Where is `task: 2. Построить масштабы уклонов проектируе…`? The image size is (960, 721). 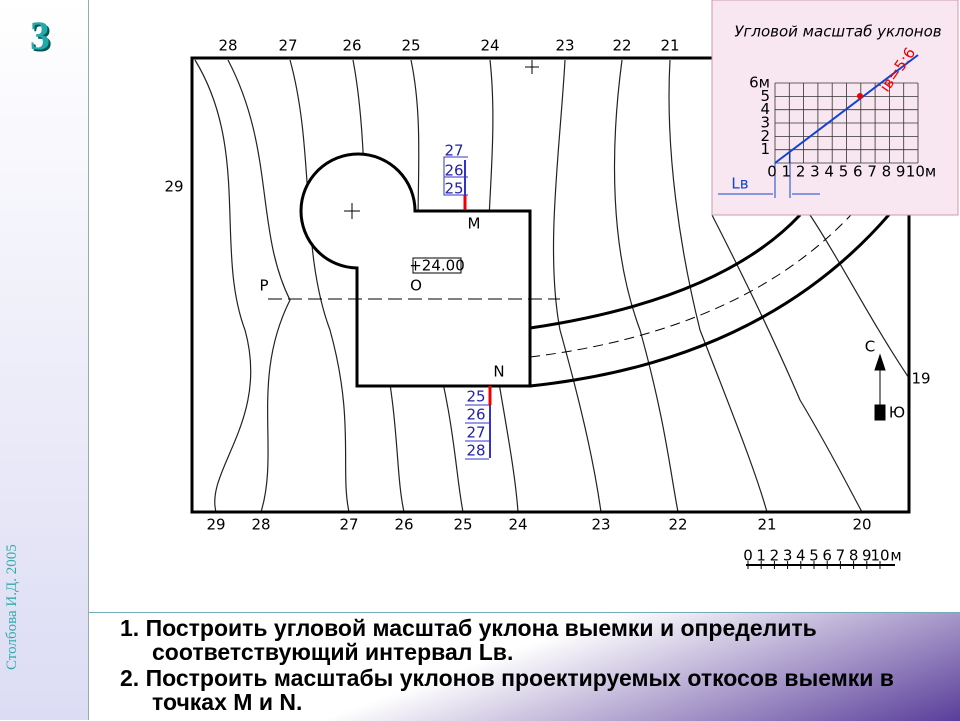
task: 2. Построить масштабы уклонов проектируе… is located at coordinates (507, 690).